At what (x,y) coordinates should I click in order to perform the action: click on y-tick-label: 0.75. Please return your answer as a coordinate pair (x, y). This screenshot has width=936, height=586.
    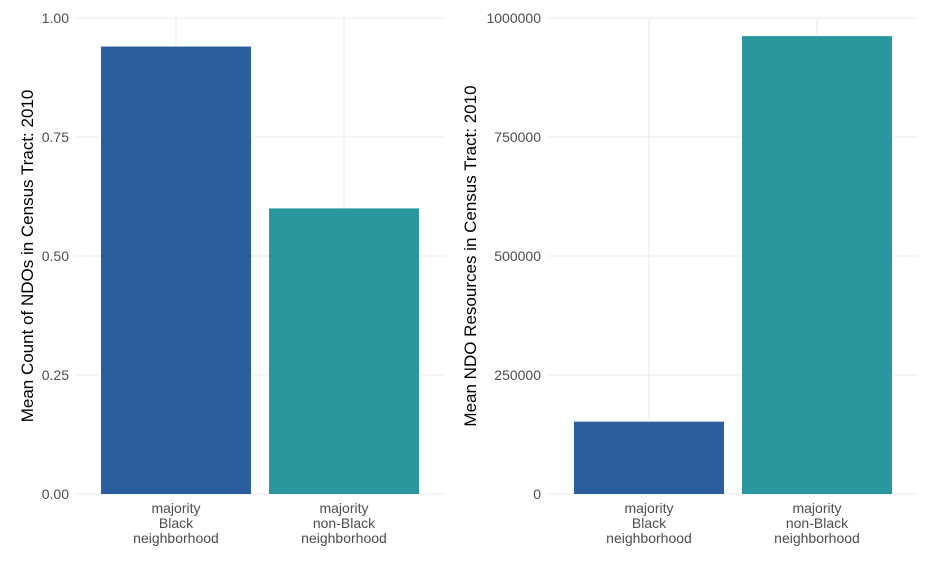
    Looking at the image, I should click on (55, 137).